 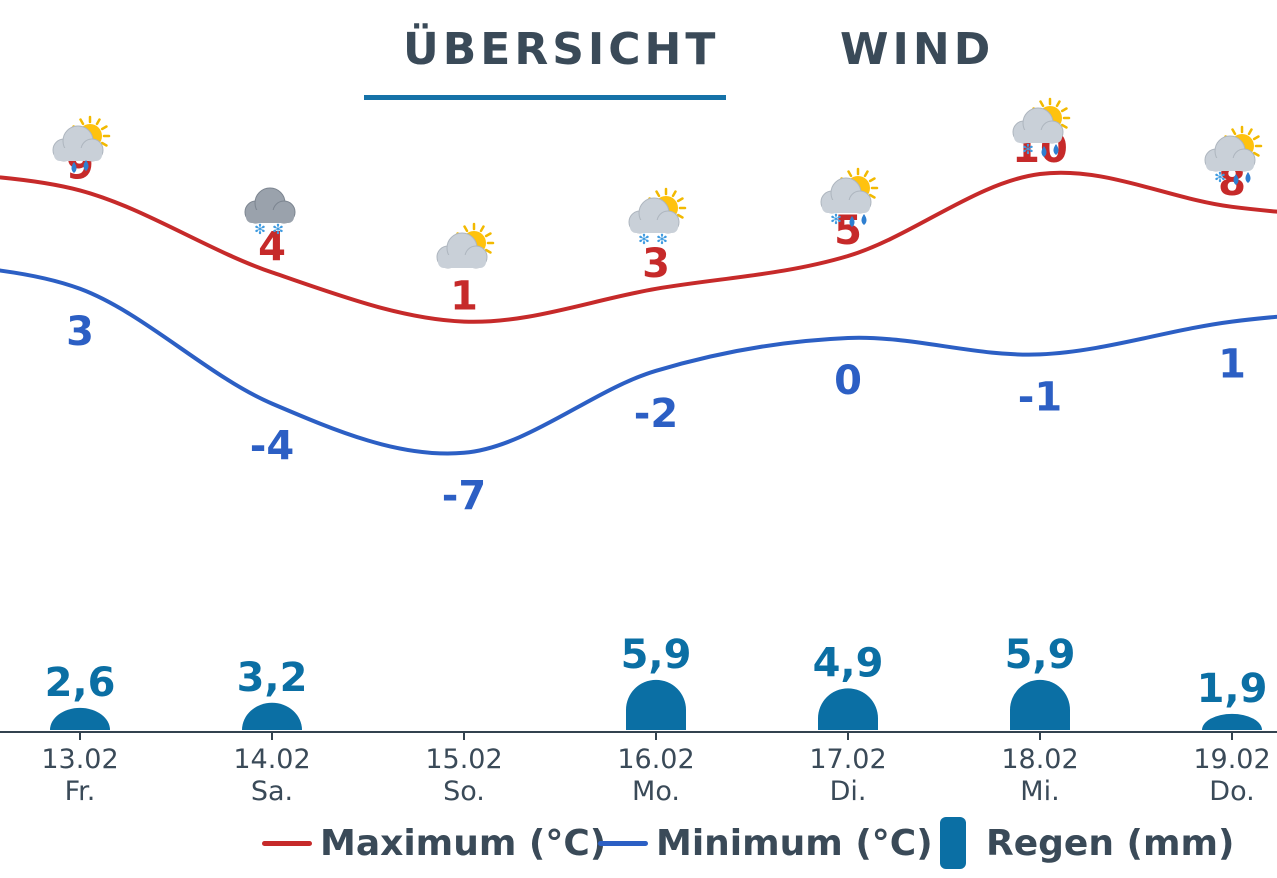 What do you see at coordinates (847, 759) in the screenshot?
I see `x-tick-date: 17.02` at bounding box center [847, 759].